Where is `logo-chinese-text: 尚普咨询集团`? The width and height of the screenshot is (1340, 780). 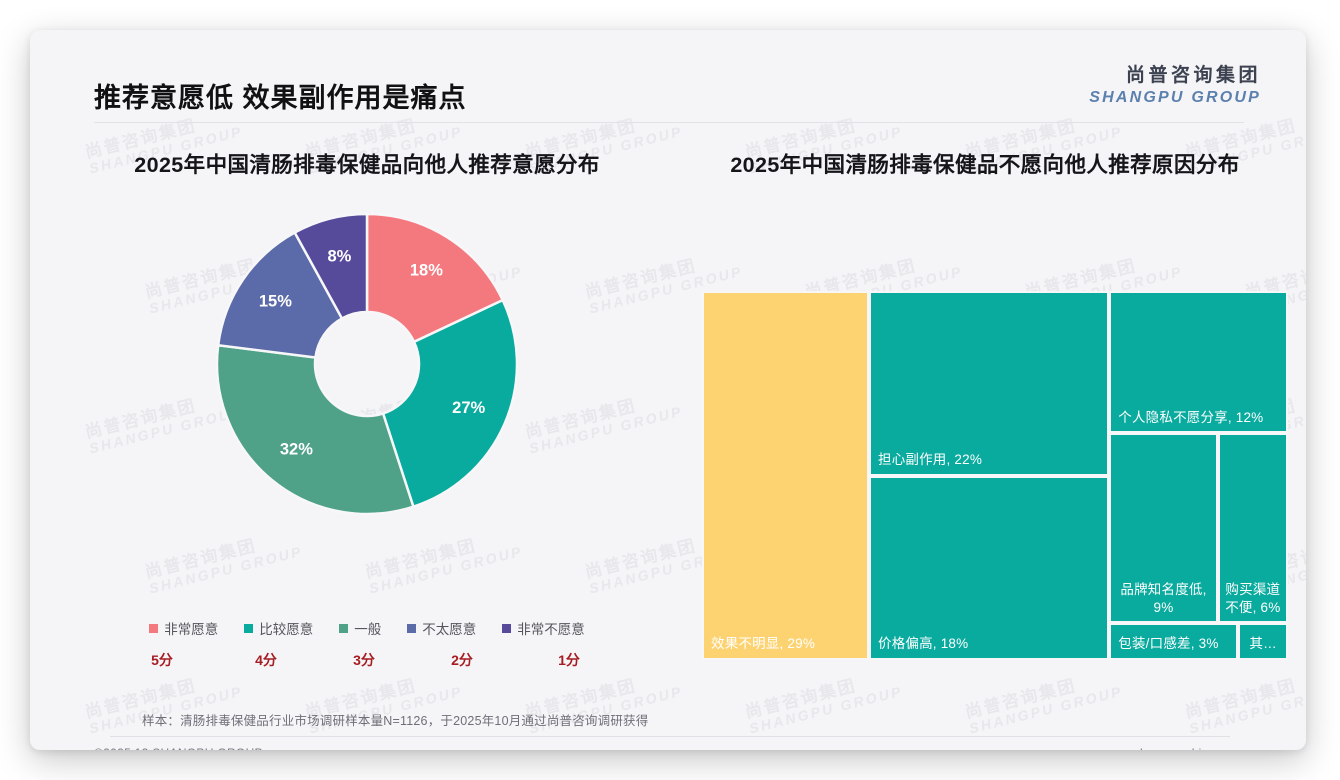 logo-chinese-text: 尚普咨询集团 is located at coordinates (1193, 75).